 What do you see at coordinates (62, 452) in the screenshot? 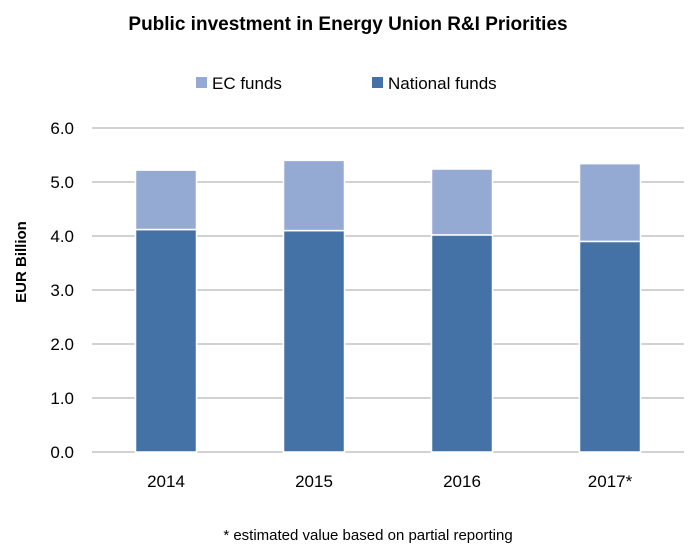
I see `y-tick-label: 0.0` at bounding box center [62, 452].